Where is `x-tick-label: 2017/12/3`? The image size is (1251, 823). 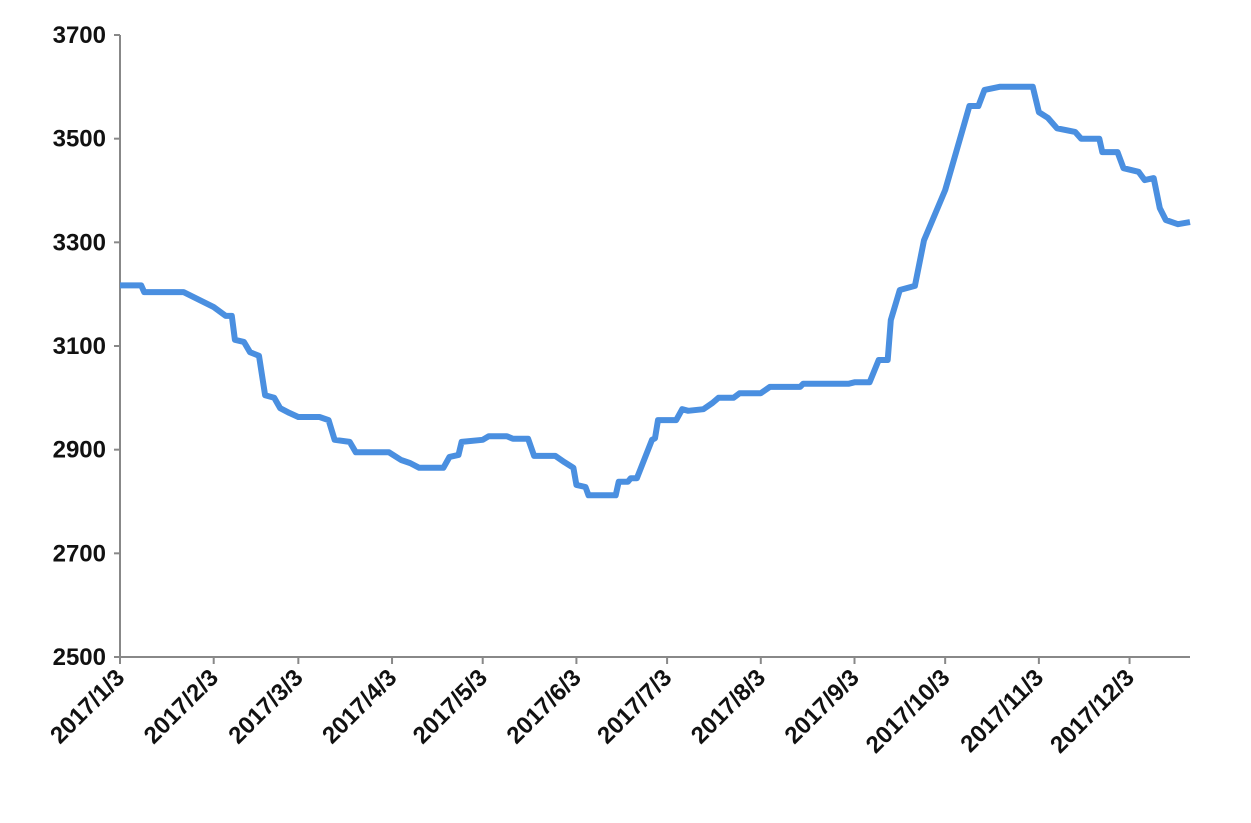
x-tick-label: 2017/12/3 is located at coordinates (1092, 711).